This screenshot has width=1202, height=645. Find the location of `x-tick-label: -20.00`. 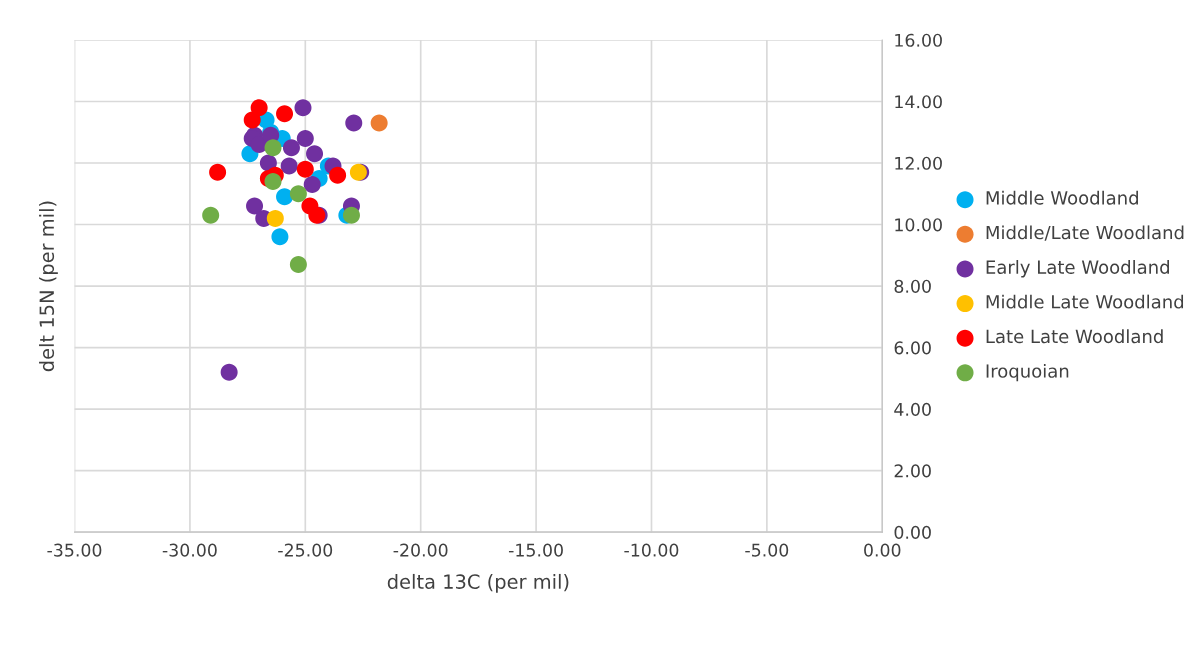

x-tick-label: -20.00 is located at coordinates (420, 550).